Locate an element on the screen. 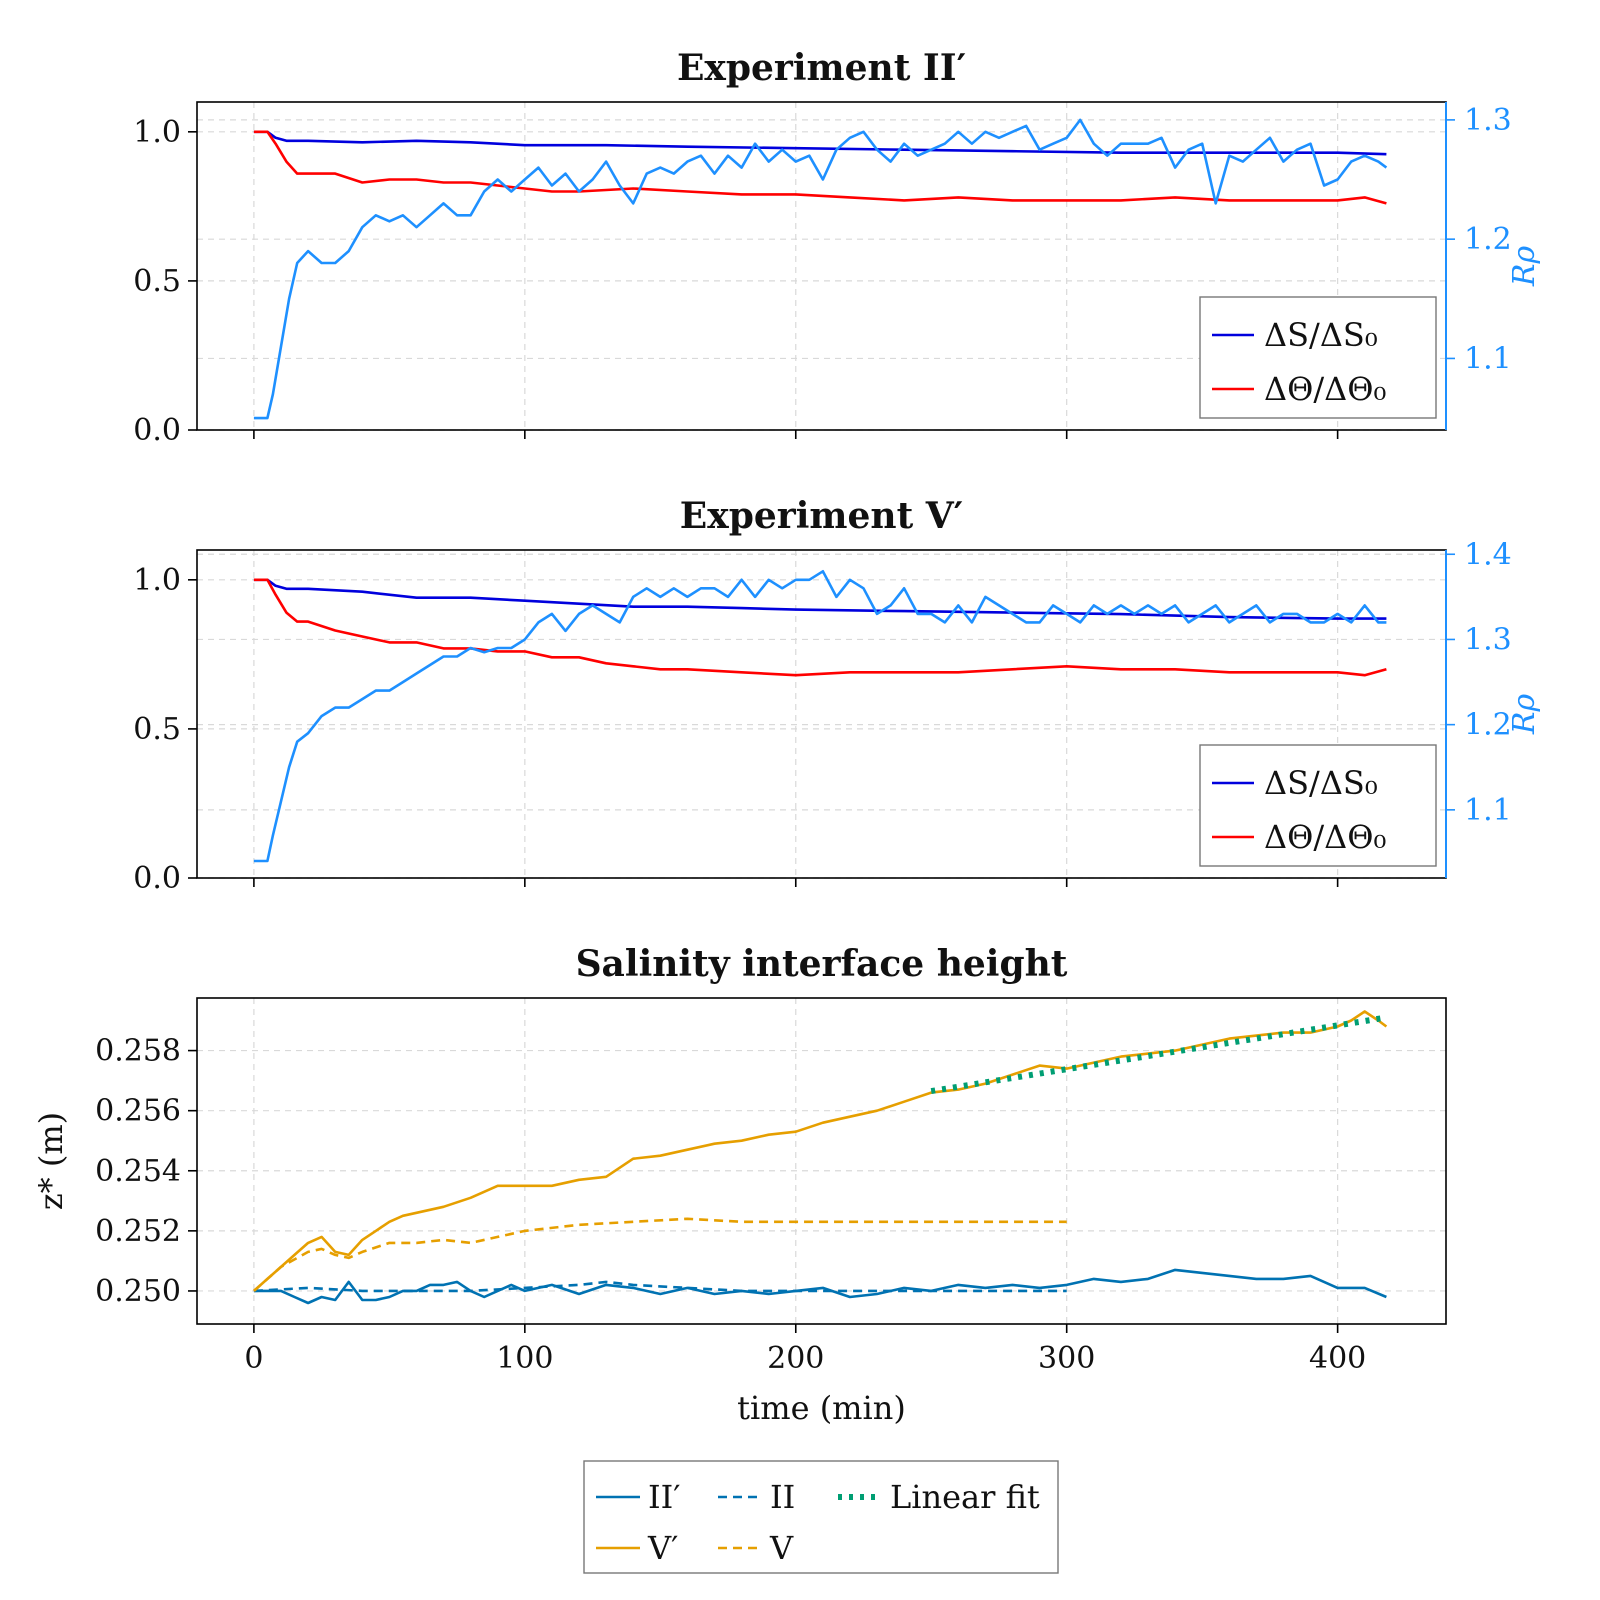 Image resolution: width=1600 pixels, height=1600 pixels. legend-label: V′ is located at coordinates (662, 1548).